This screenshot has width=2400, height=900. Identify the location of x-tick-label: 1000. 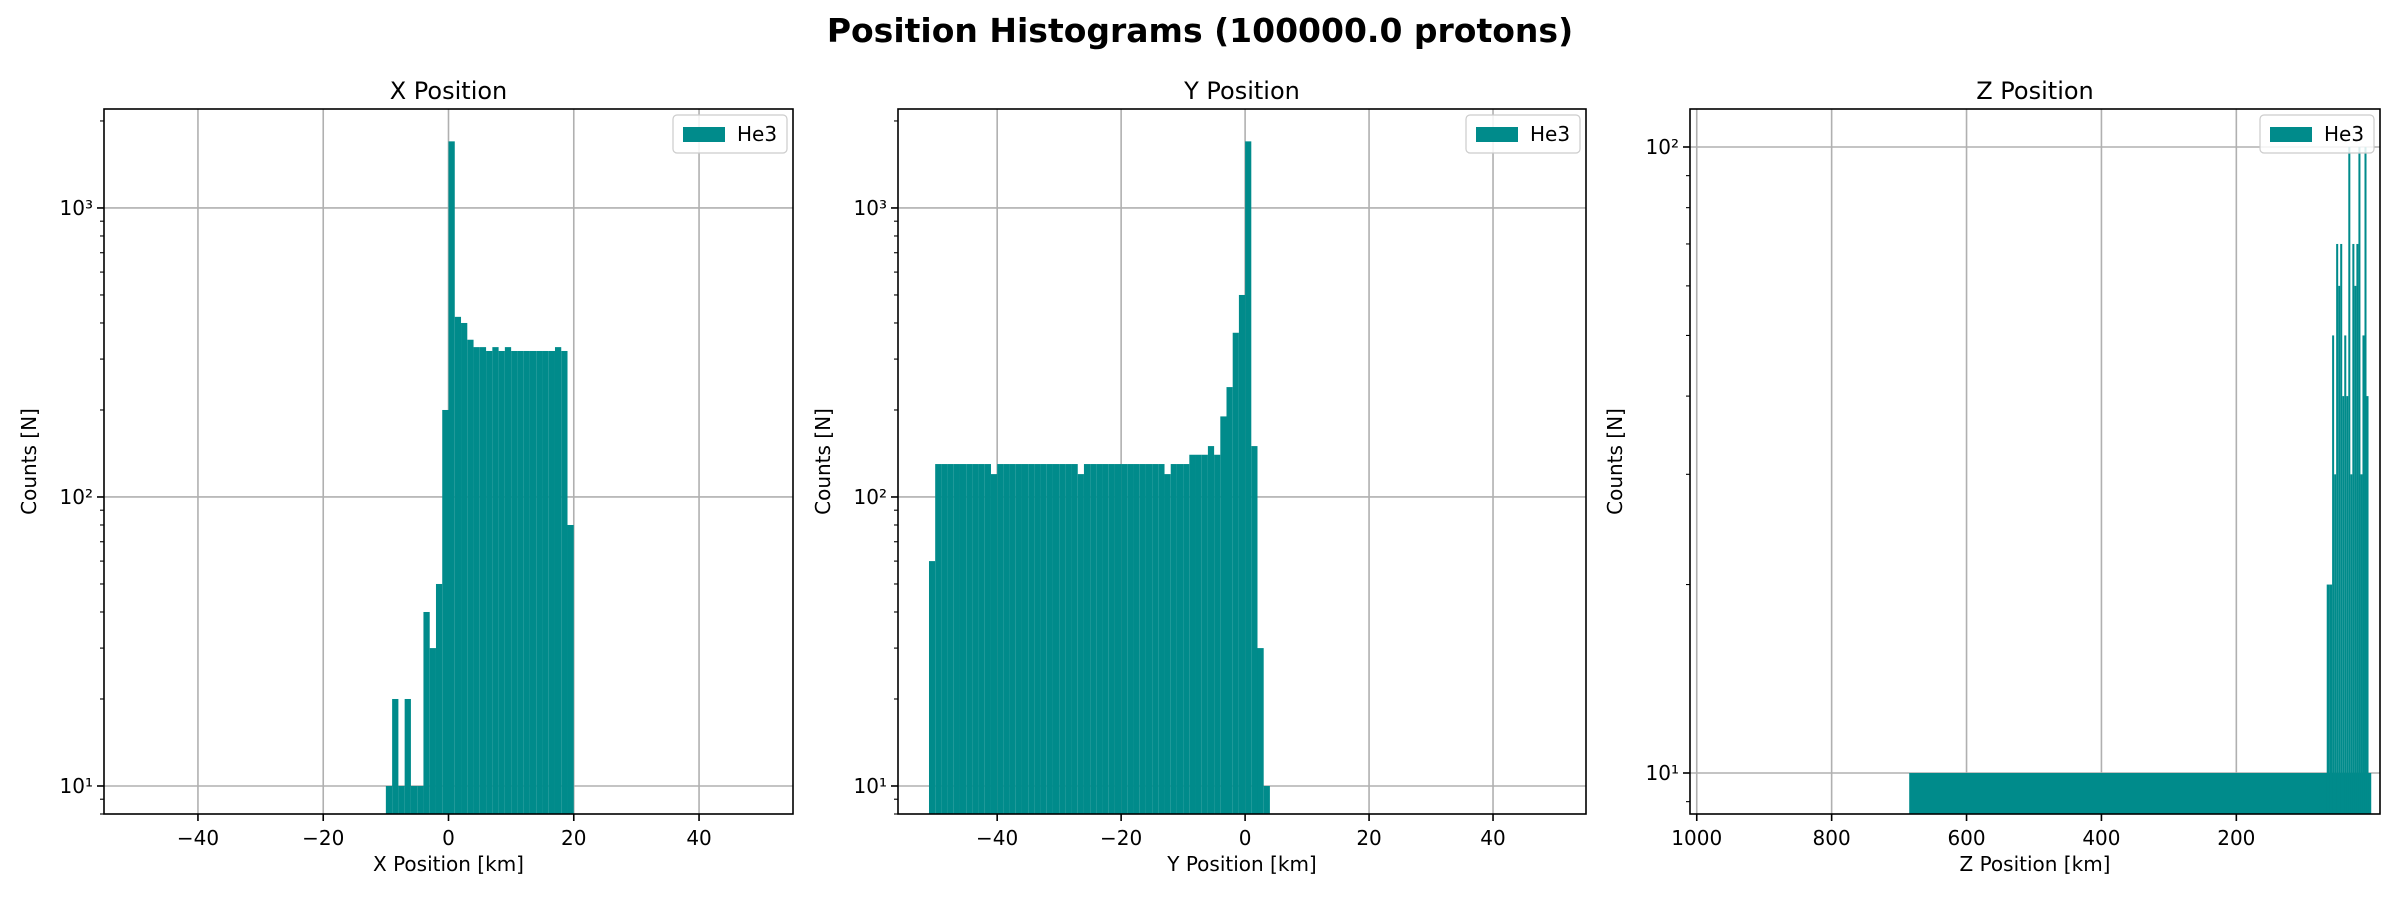
(1696, 838).